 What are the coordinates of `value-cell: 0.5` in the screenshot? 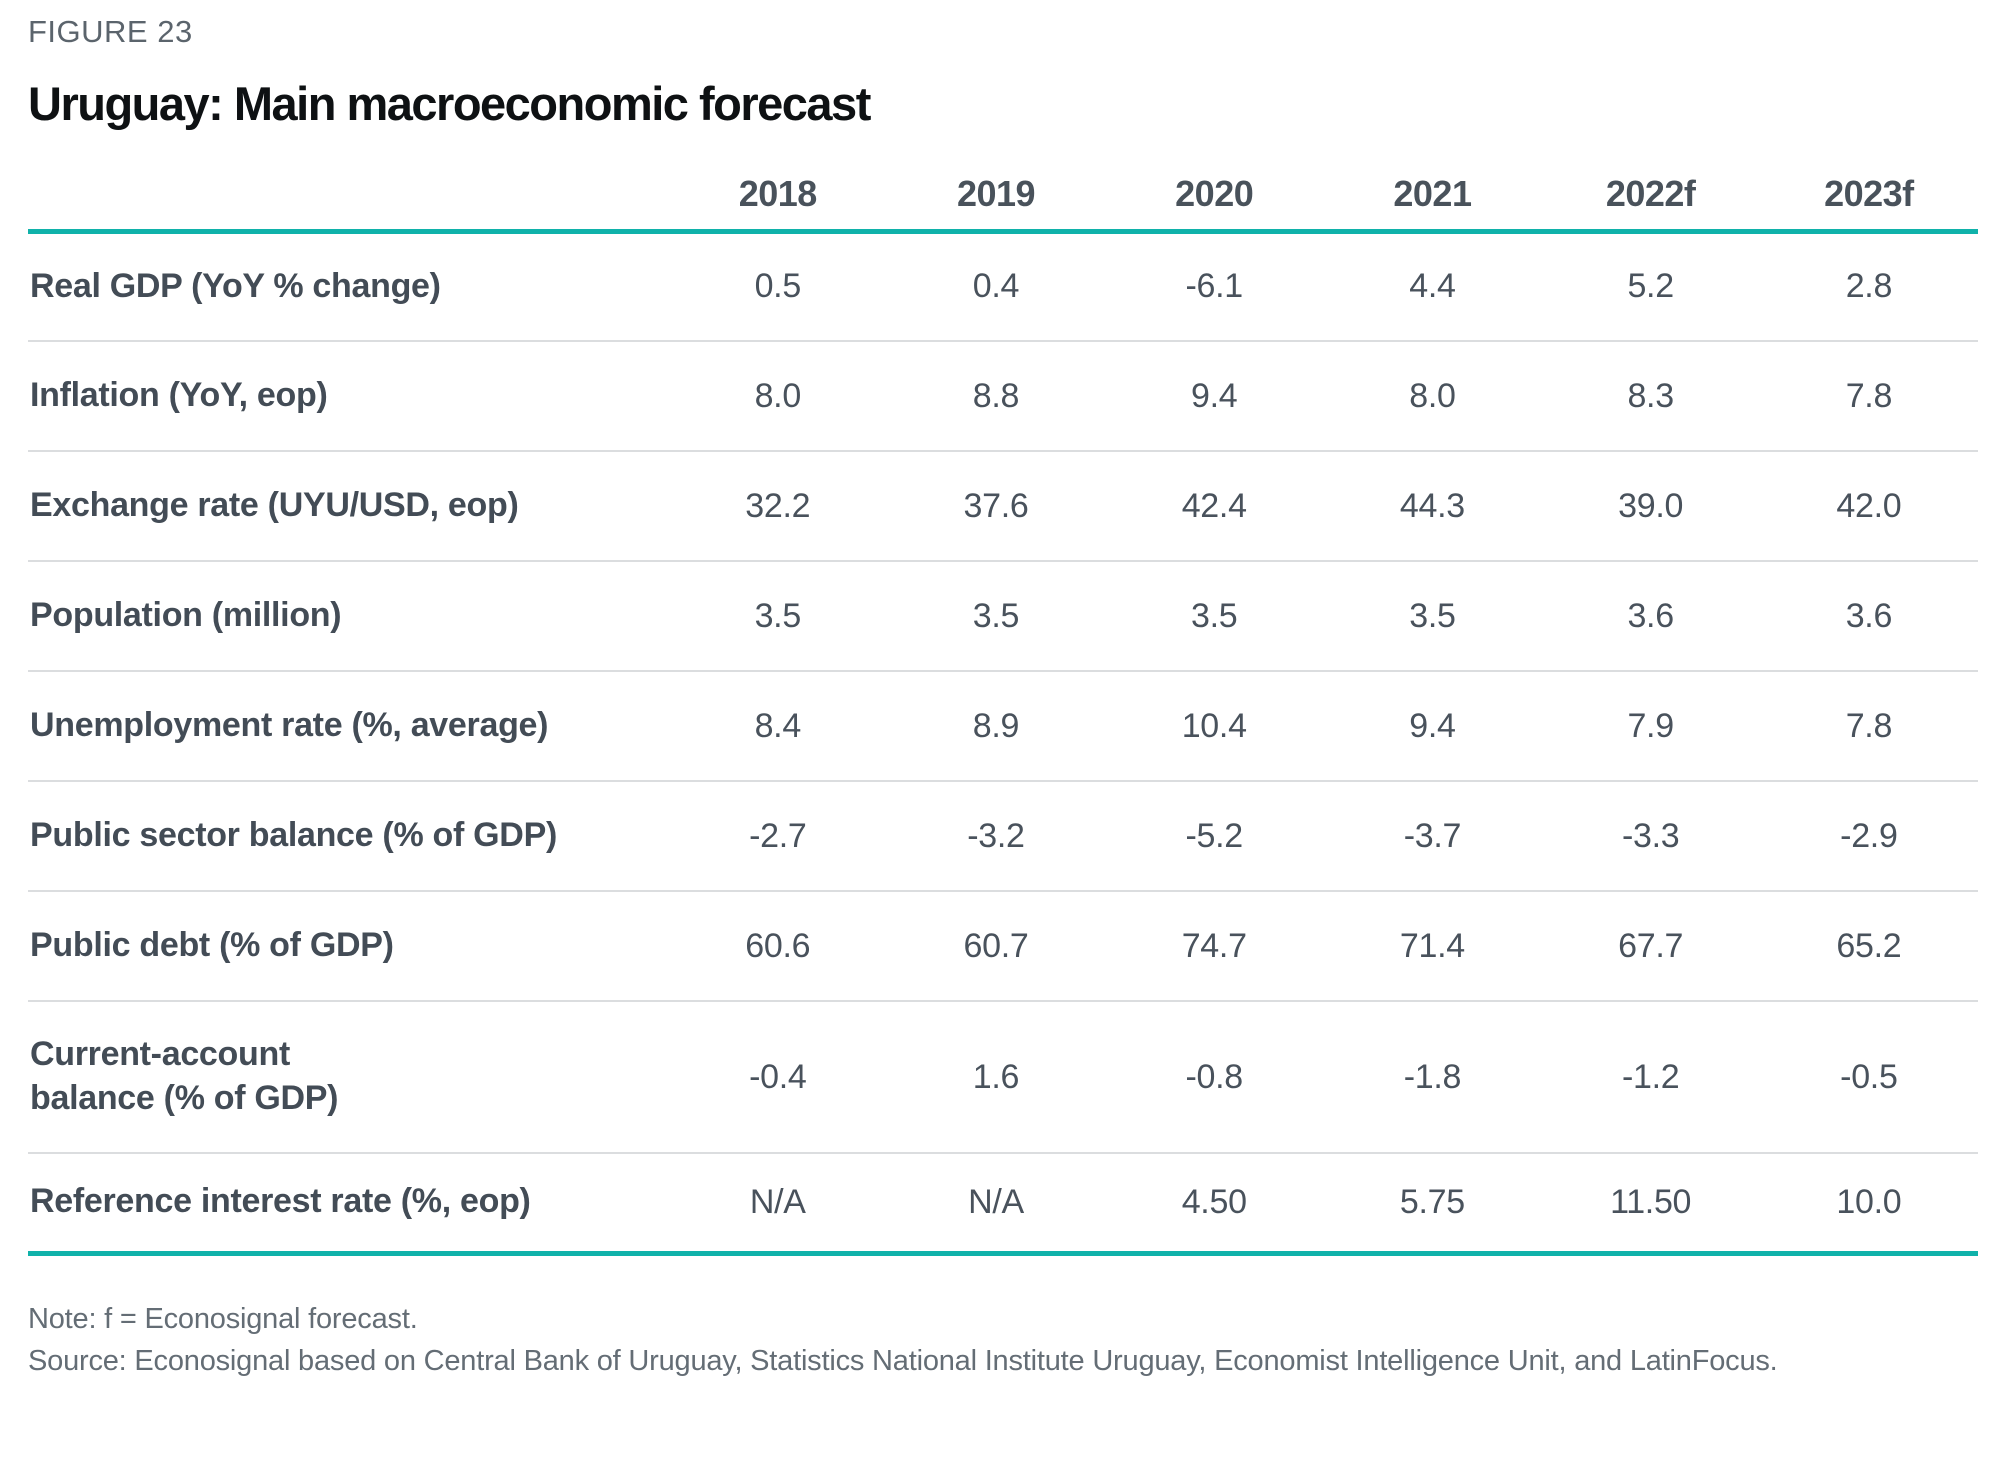 It's located at (778, 286).